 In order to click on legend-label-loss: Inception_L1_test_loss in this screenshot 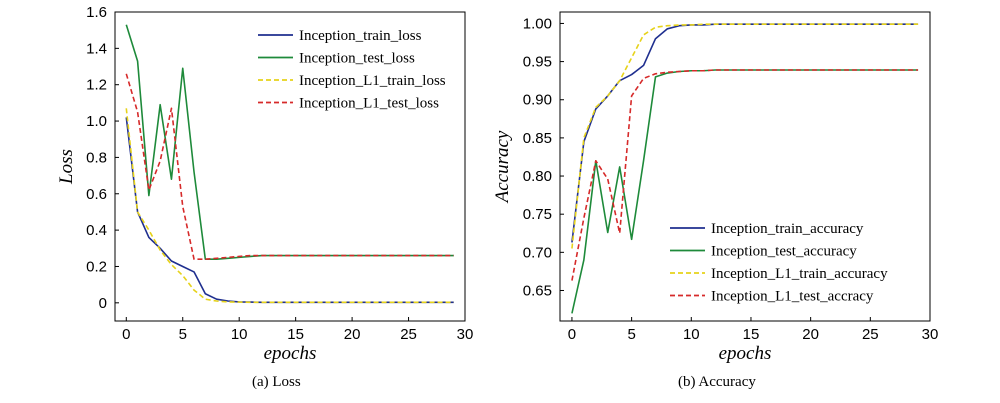, I will do `click(369, 104)`.